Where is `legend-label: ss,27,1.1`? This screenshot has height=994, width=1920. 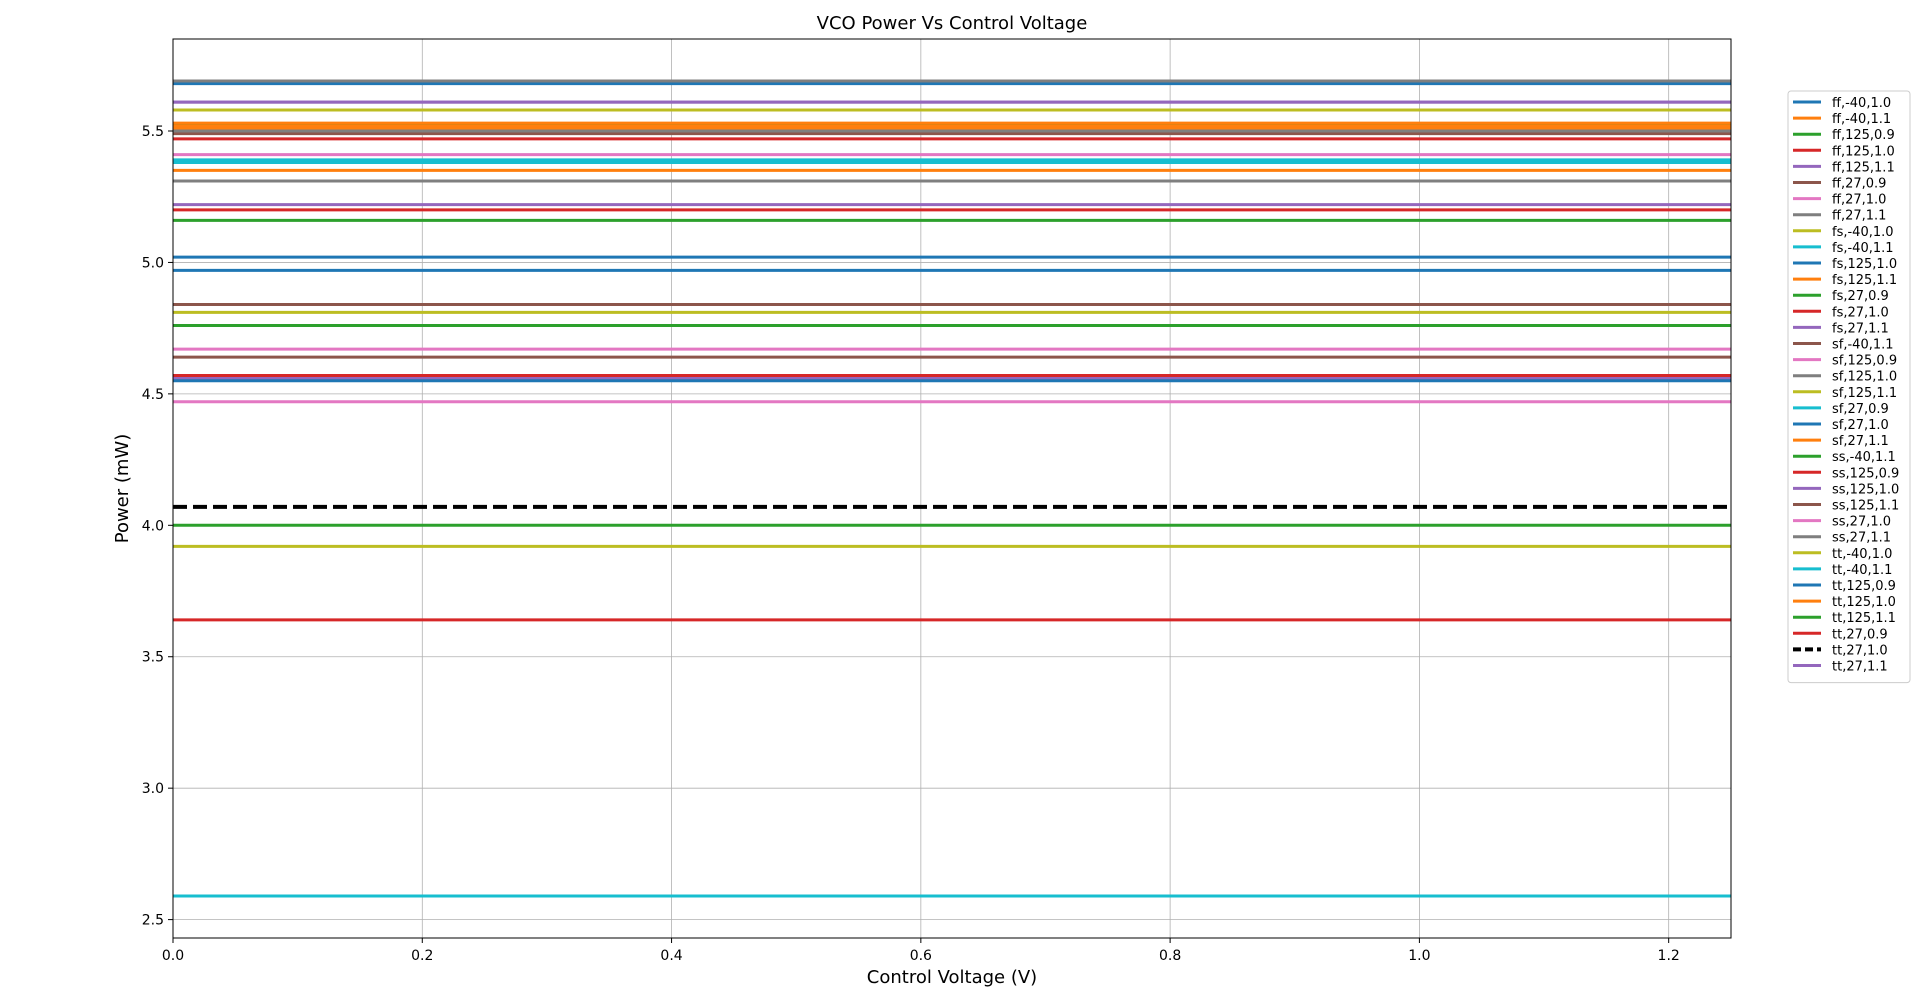 legend-label: ss,27,1.1 is located at coordinates (1861, 538).